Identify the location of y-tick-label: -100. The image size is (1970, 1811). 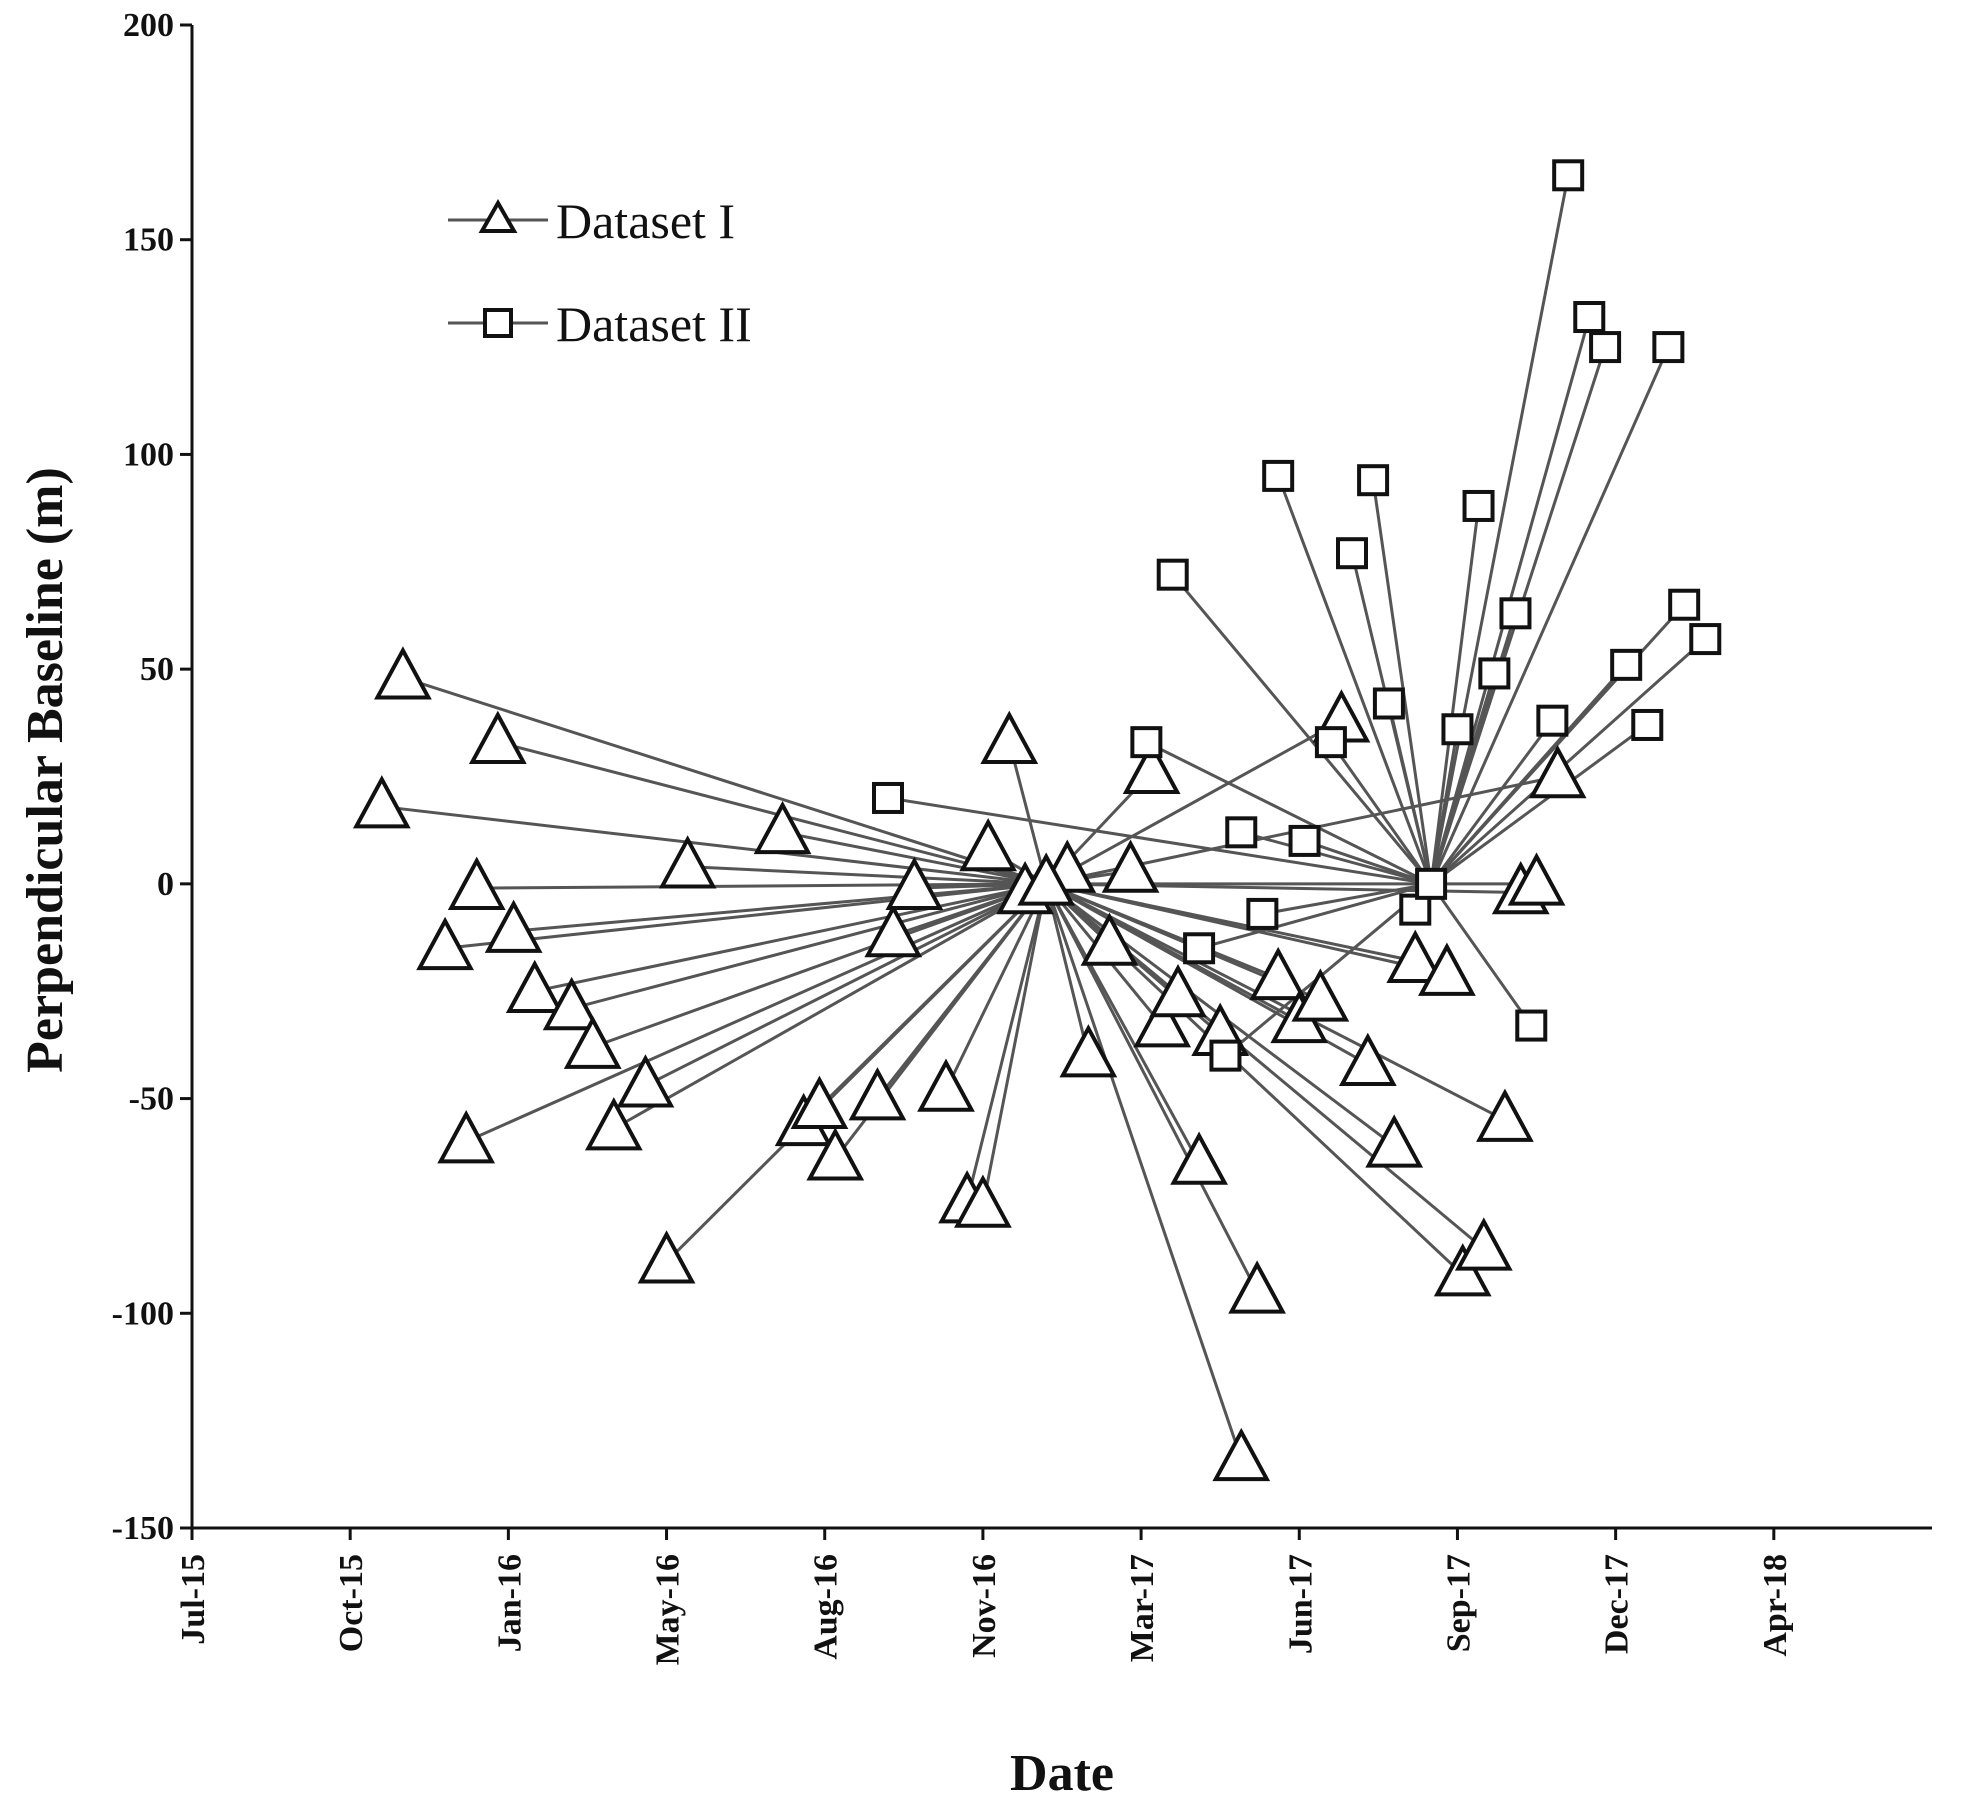
(143, 1313).